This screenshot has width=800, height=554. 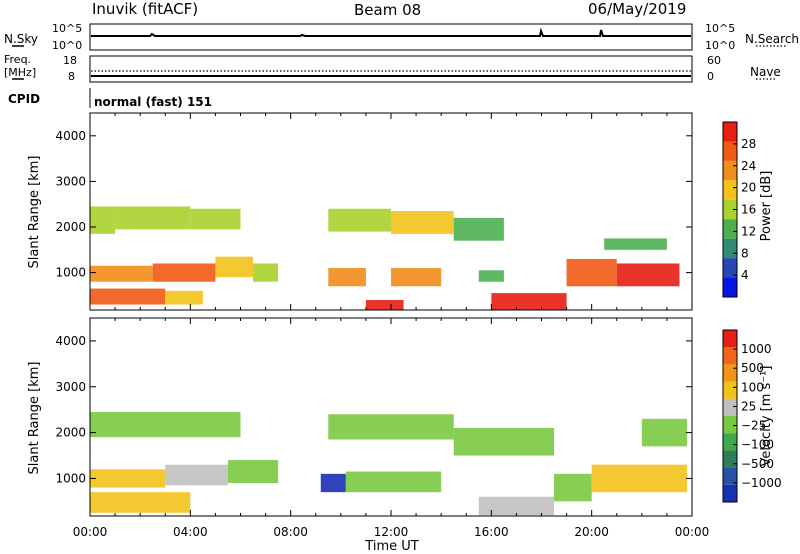 What do you see at coordinates (739, 209) in the screenshot?
I see `power-colorbar: 28 24 20 16 12 8 4` at bounding box center [739, 209].